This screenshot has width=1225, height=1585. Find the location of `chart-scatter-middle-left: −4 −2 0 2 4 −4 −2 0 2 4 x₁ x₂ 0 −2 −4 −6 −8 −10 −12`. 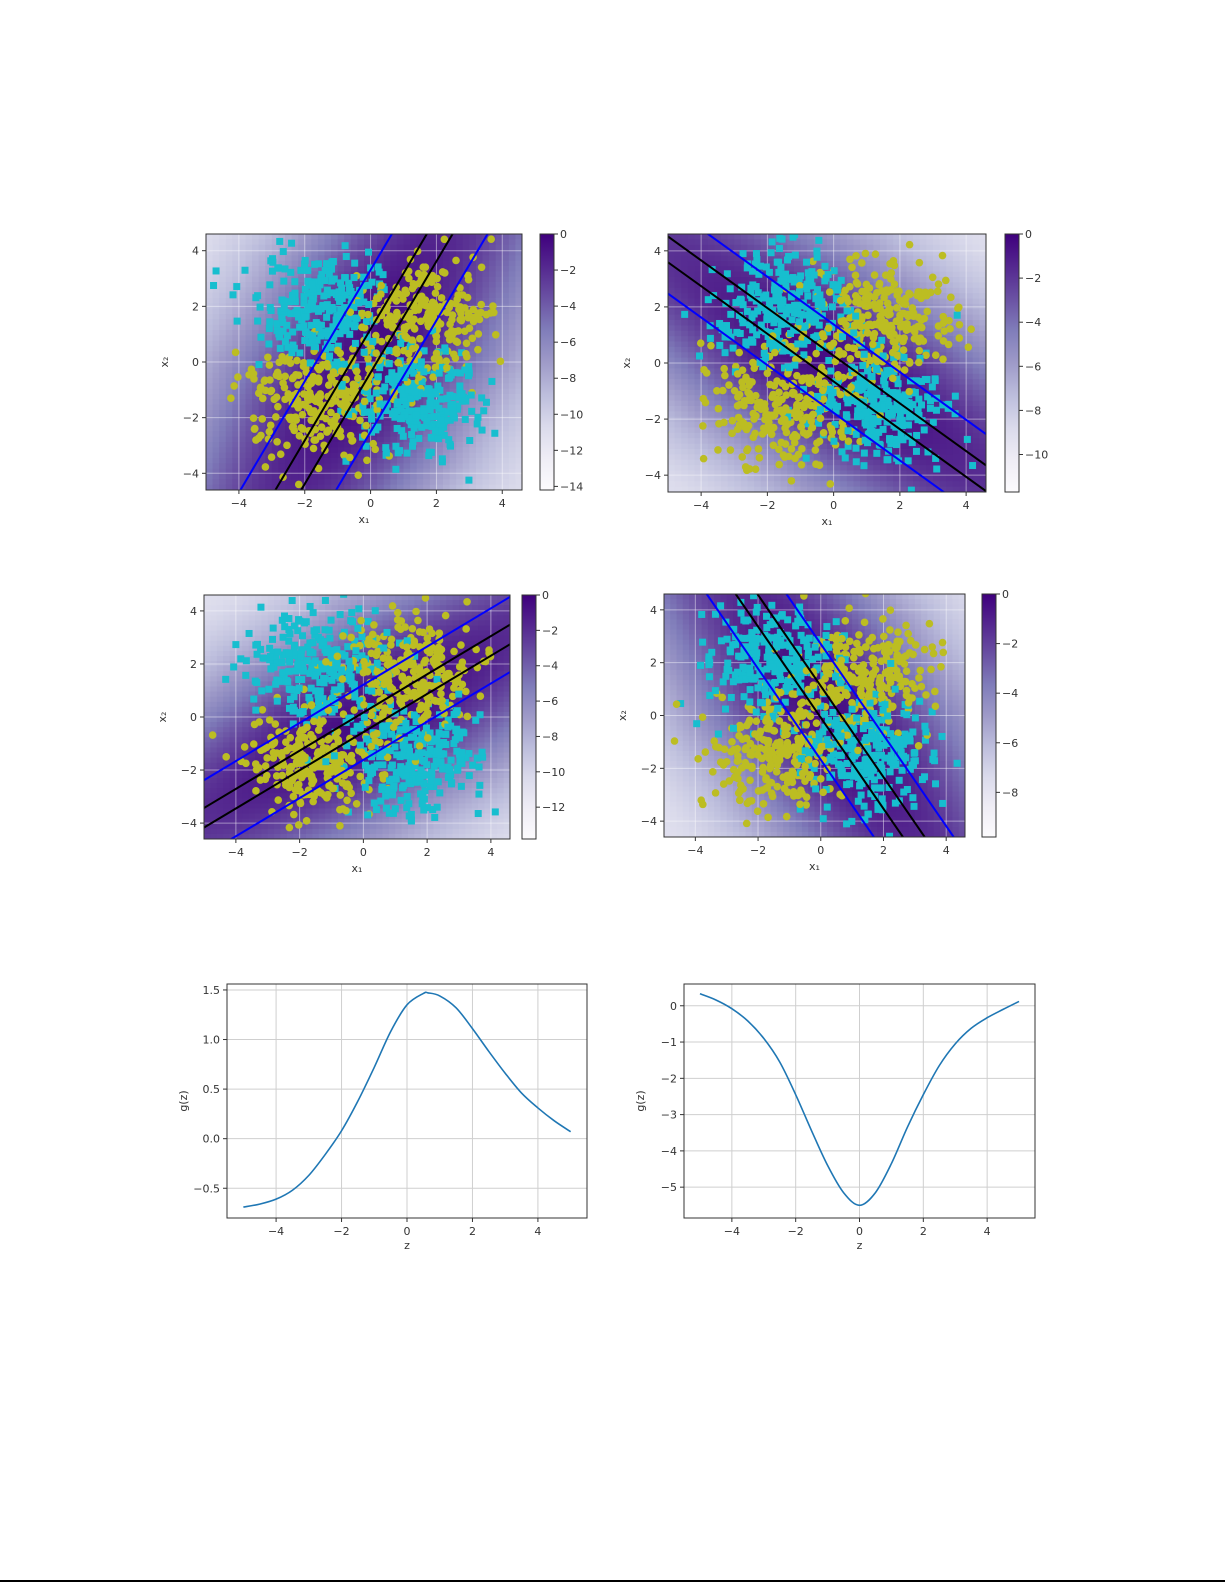

chart-scatter-middle-left: −4 −2 0 2 4 −4 −2 0 2 4 x₁ x₂ 0 −2 −4 −6 −8 −10 −12 is located at coordinates (370, 732).